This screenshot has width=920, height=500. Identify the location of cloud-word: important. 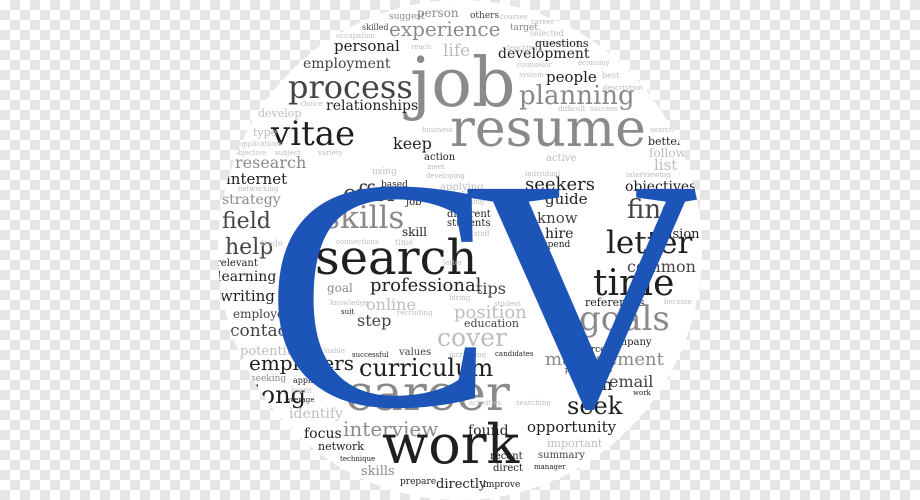
(575, 443).